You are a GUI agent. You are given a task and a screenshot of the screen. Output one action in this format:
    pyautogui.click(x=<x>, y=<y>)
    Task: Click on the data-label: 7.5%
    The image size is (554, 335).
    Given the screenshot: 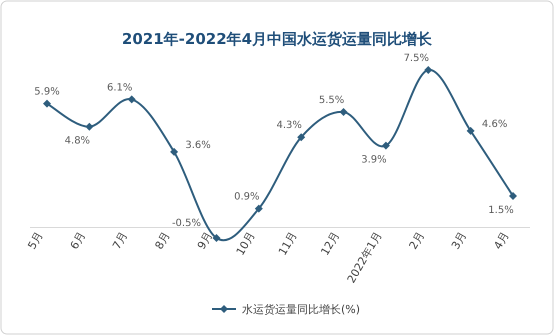 What is the action you would take?
    pyautogui.click(x=416, y=58)
    